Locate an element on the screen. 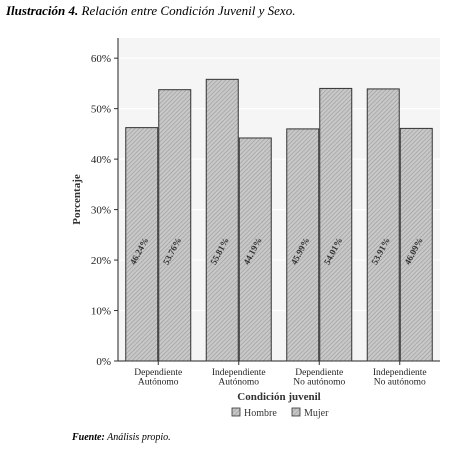 This screenshot has width=457, height=449. y-axis-title: Porcentaje is located at coordinates (77, 199).